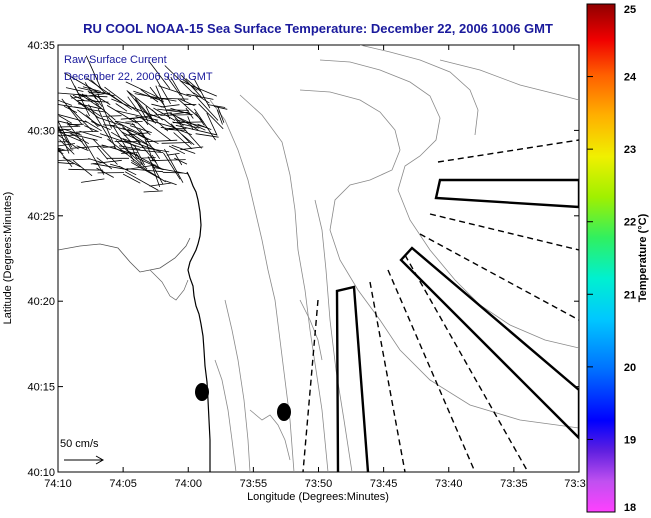 This screenshot has width=651, height=518. Describe the element at coordinates (254, 484) in the screenshot. I see `x-tick-label: 73:55` at that location.